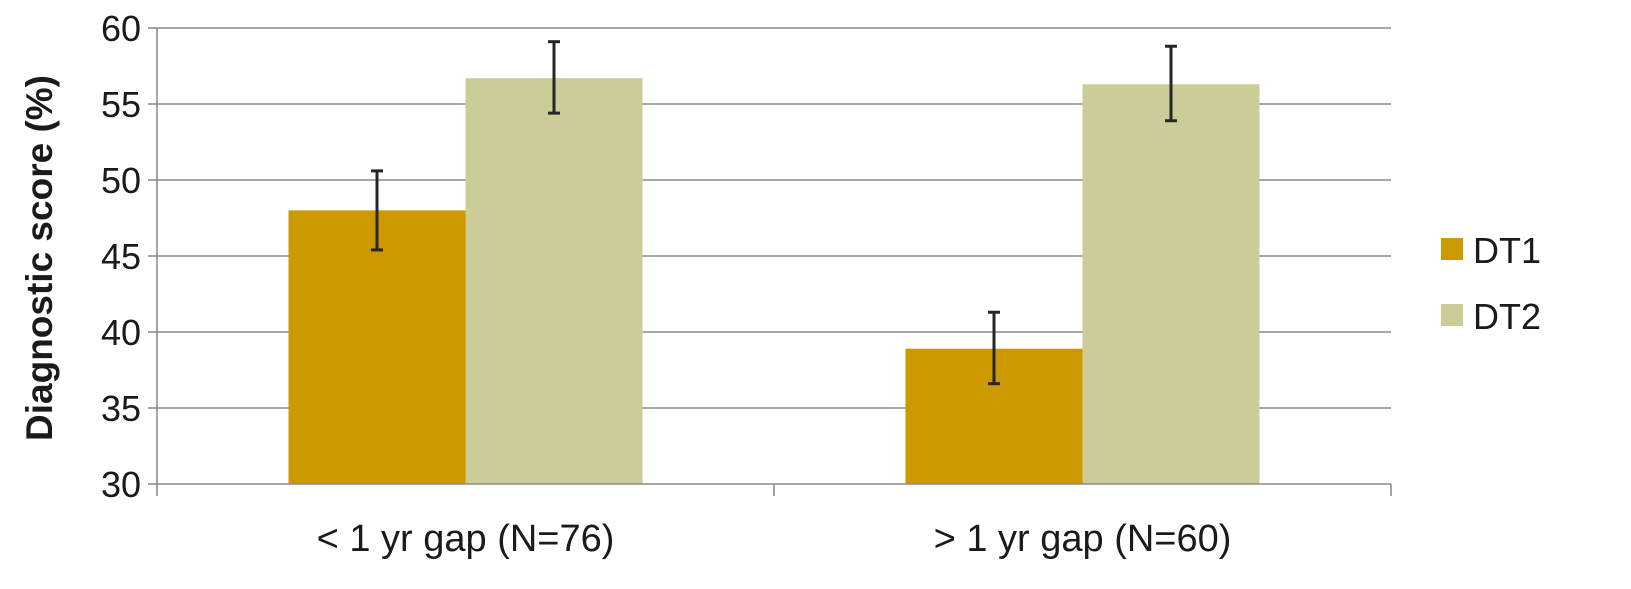 This screenshot has height=589, width=1631. I want to click on legend-item-dt2: DT2, so click(1491, 316).